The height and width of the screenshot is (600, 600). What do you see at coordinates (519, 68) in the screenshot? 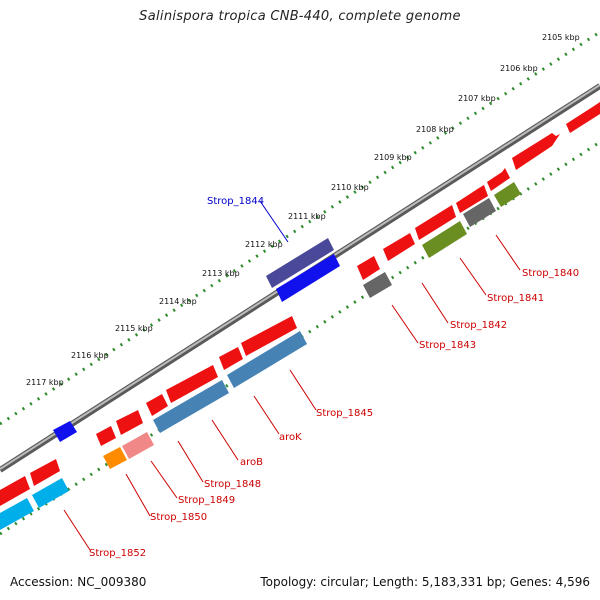
I see `kbp-tick-label: 2106 kbp` at bounding box center [519, 68].